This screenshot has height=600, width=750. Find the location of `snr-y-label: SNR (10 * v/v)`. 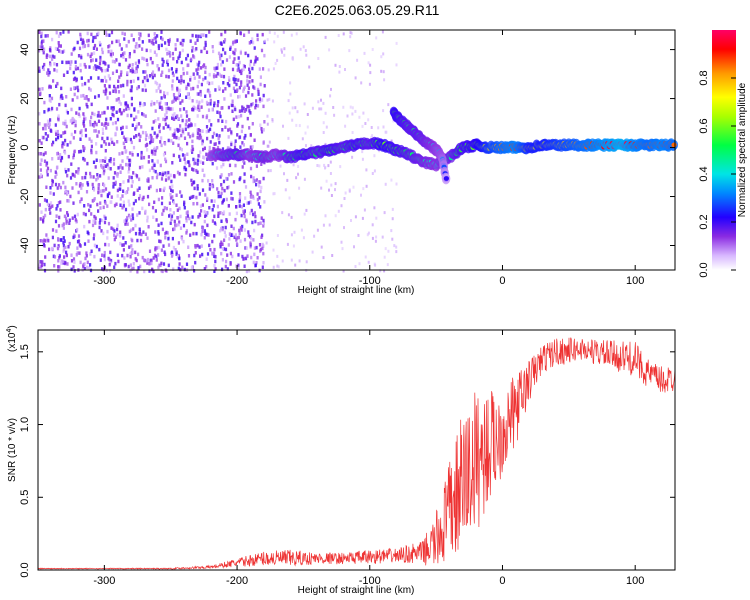

snr-y-label: SNR (10 * v/v) is located at coordinates (12, 450).